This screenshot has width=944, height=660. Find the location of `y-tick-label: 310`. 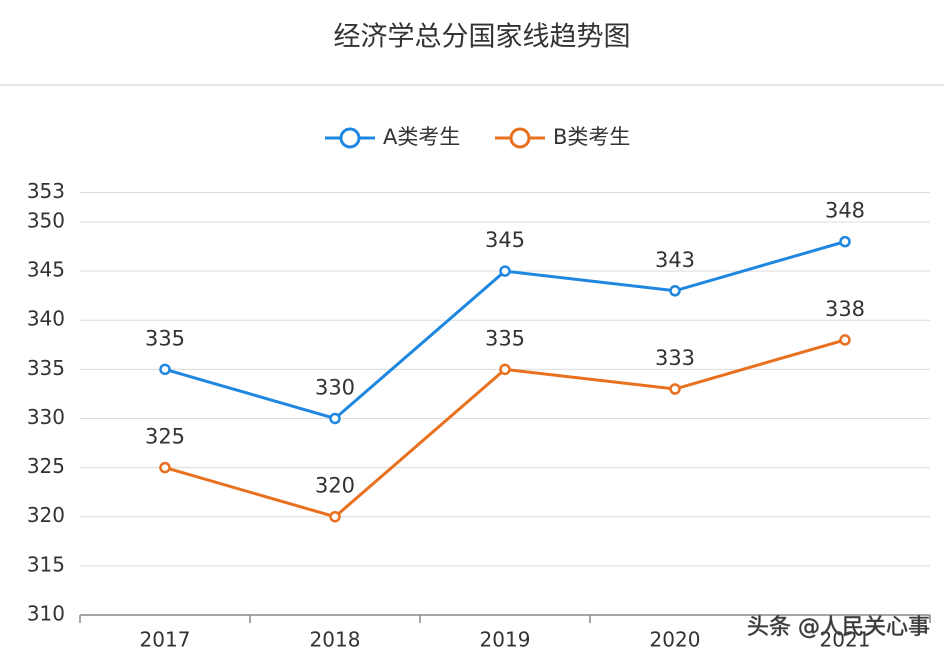

y-tick-label: 310 is located at coordinates (46, 614).